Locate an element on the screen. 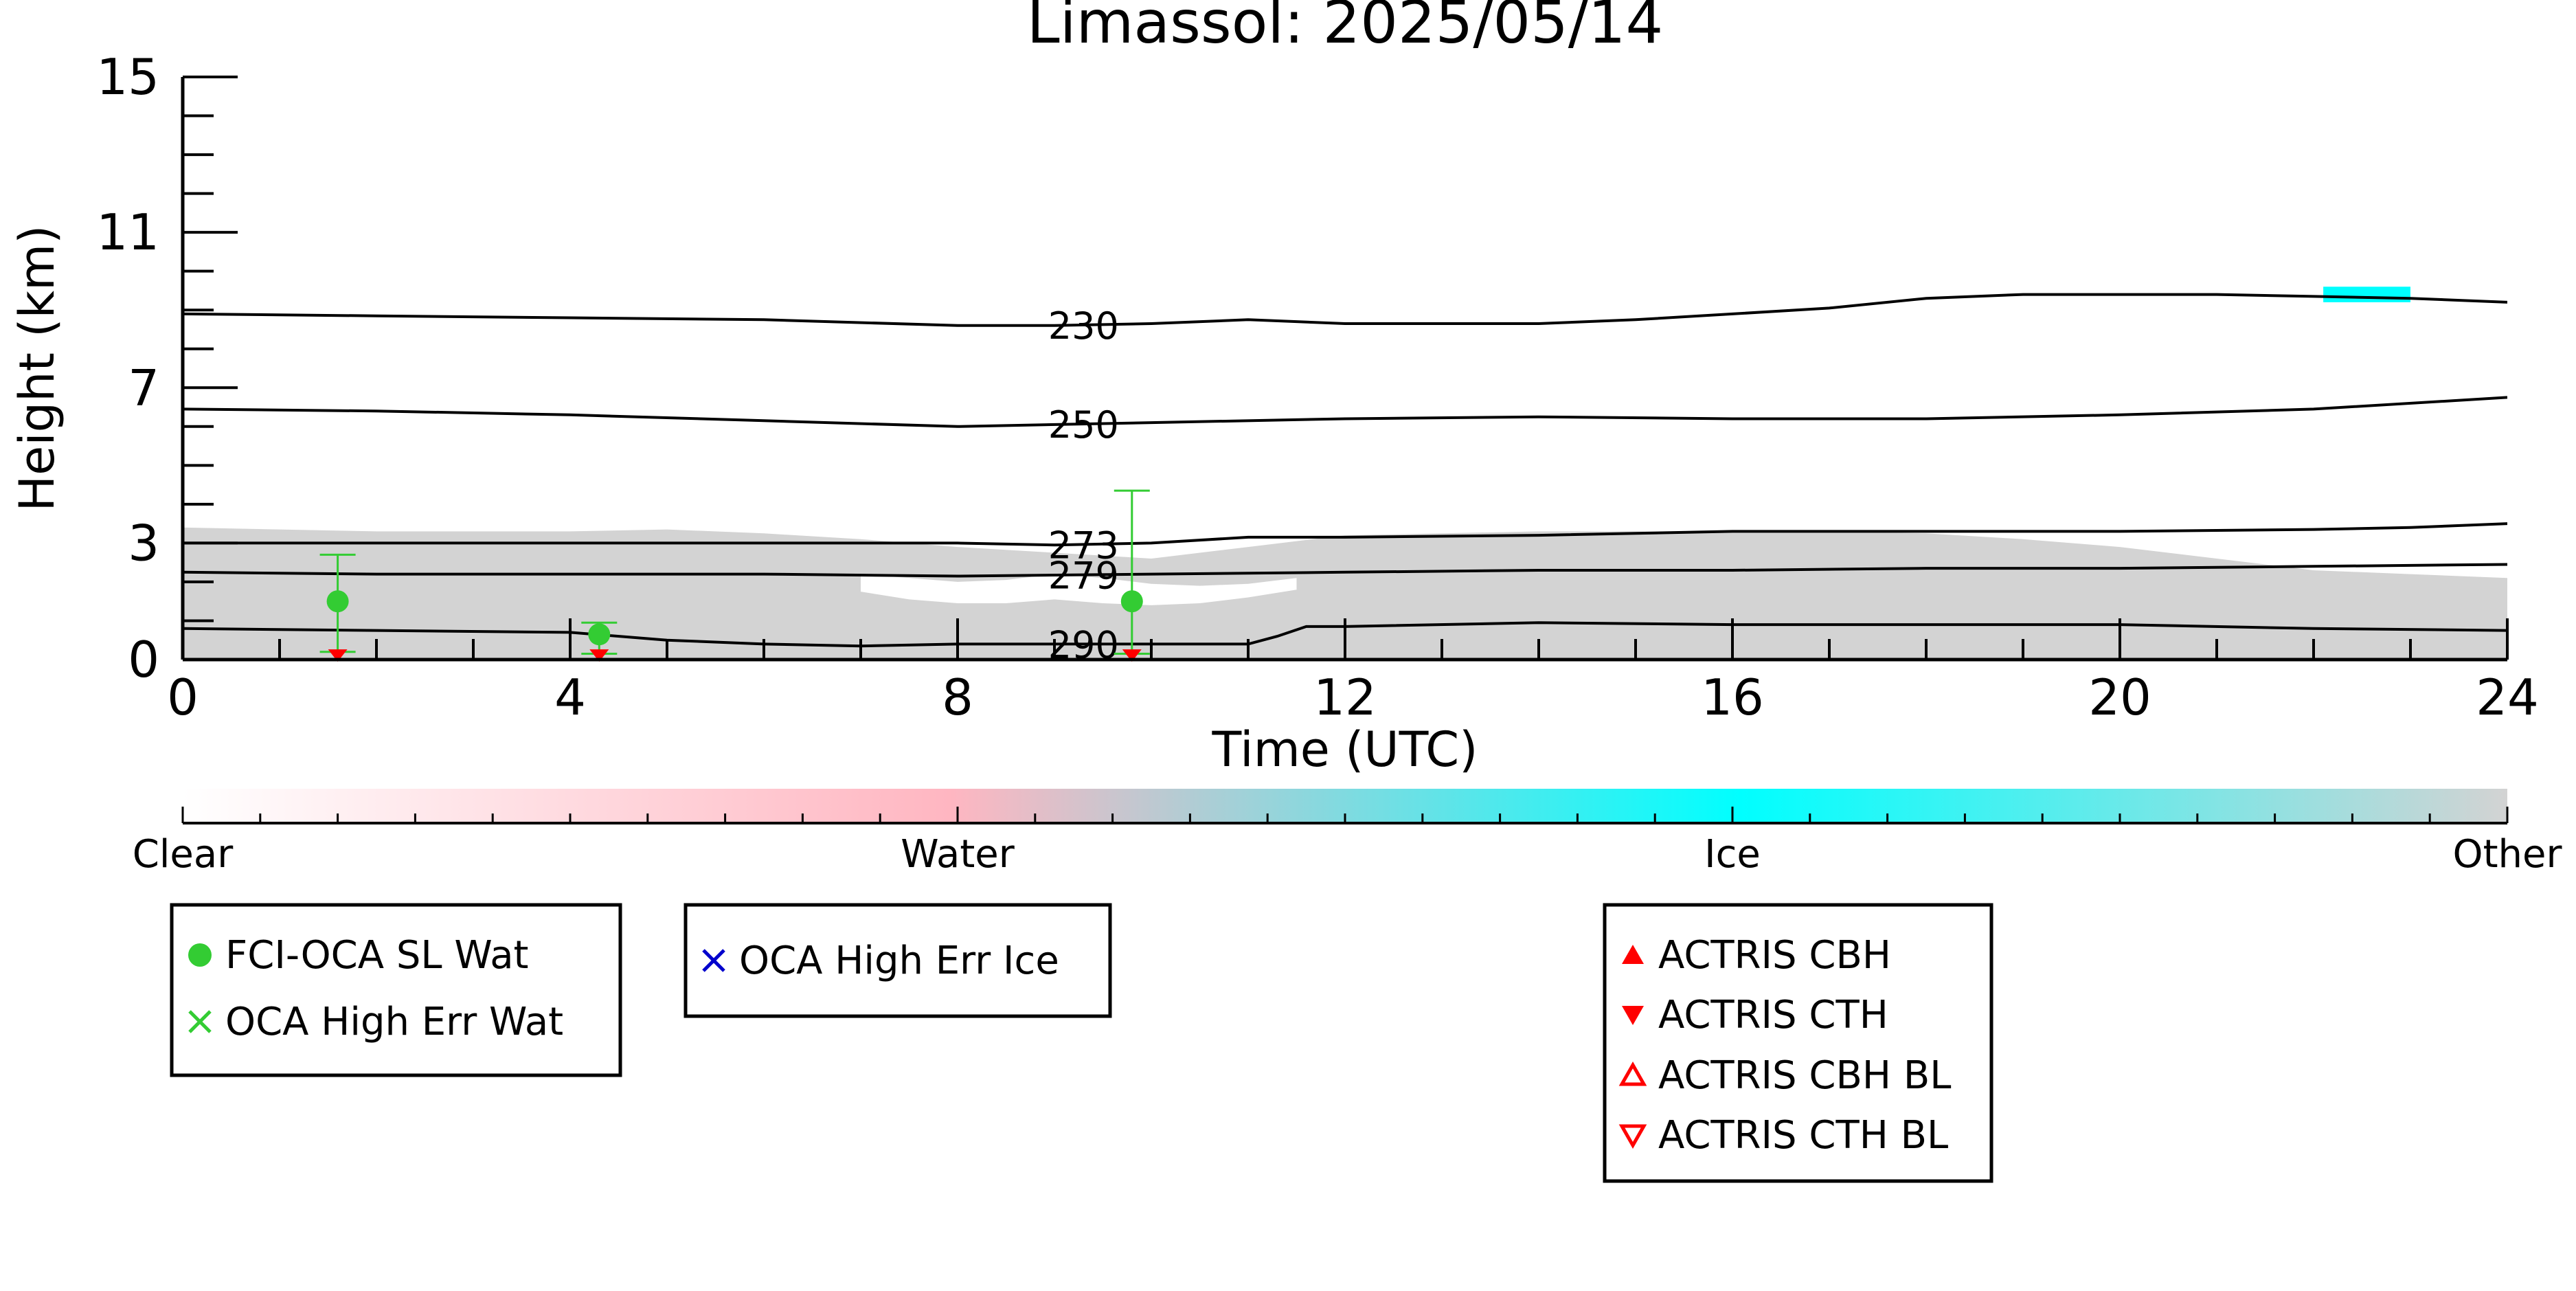 The image size is (2576, 1291). legend-marker-filled-triangle-up is located at coordinates (1633, 954).